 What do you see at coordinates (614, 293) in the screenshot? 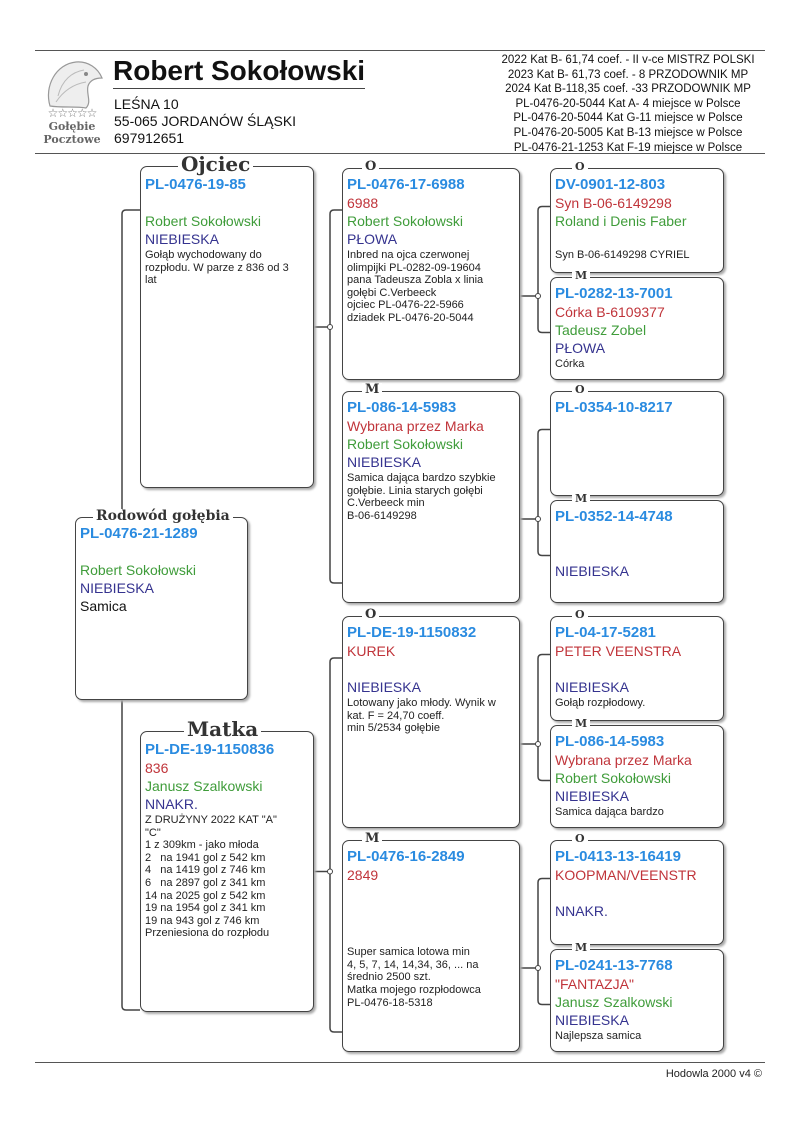
I see `ring-number: PL-0282-13-7001` at bounding box center [614, 293].